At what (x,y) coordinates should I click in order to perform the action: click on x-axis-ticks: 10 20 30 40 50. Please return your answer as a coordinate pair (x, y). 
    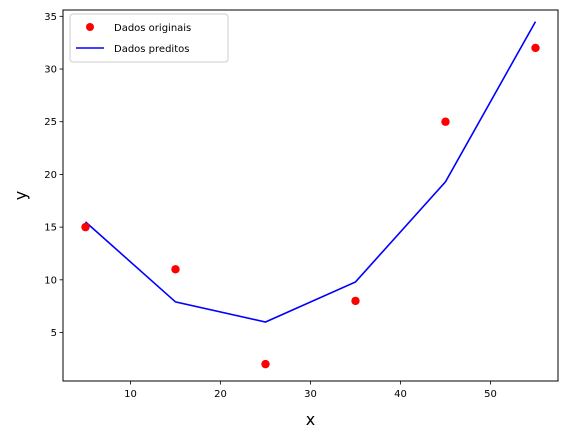
    Looking at the image, I should click on (310, 390).